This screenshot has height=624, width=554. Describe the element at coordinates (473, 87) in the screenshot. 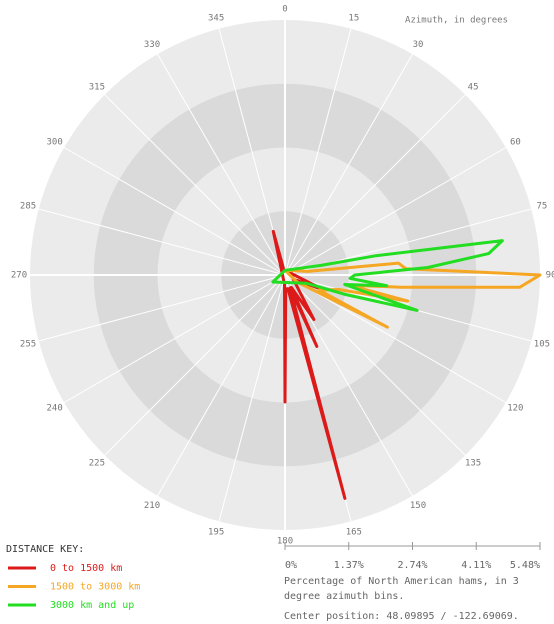

I see `theta-tick-label: 45` at that location.